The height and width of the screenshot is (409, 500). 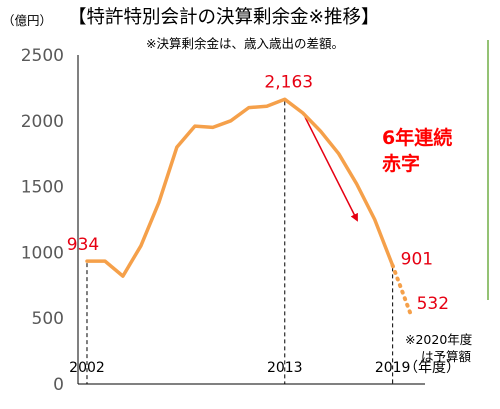 I want to click on decline-arrow, so click(x=331, y=169).